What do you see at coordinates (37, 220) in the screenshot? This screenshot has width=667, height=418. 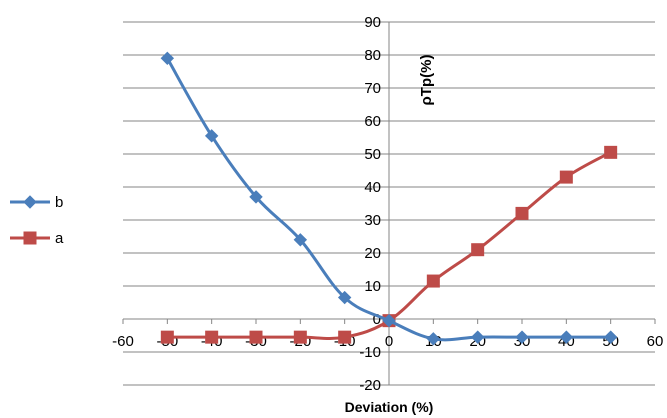 I see `legend: ba` at bounding box center [37, 220].